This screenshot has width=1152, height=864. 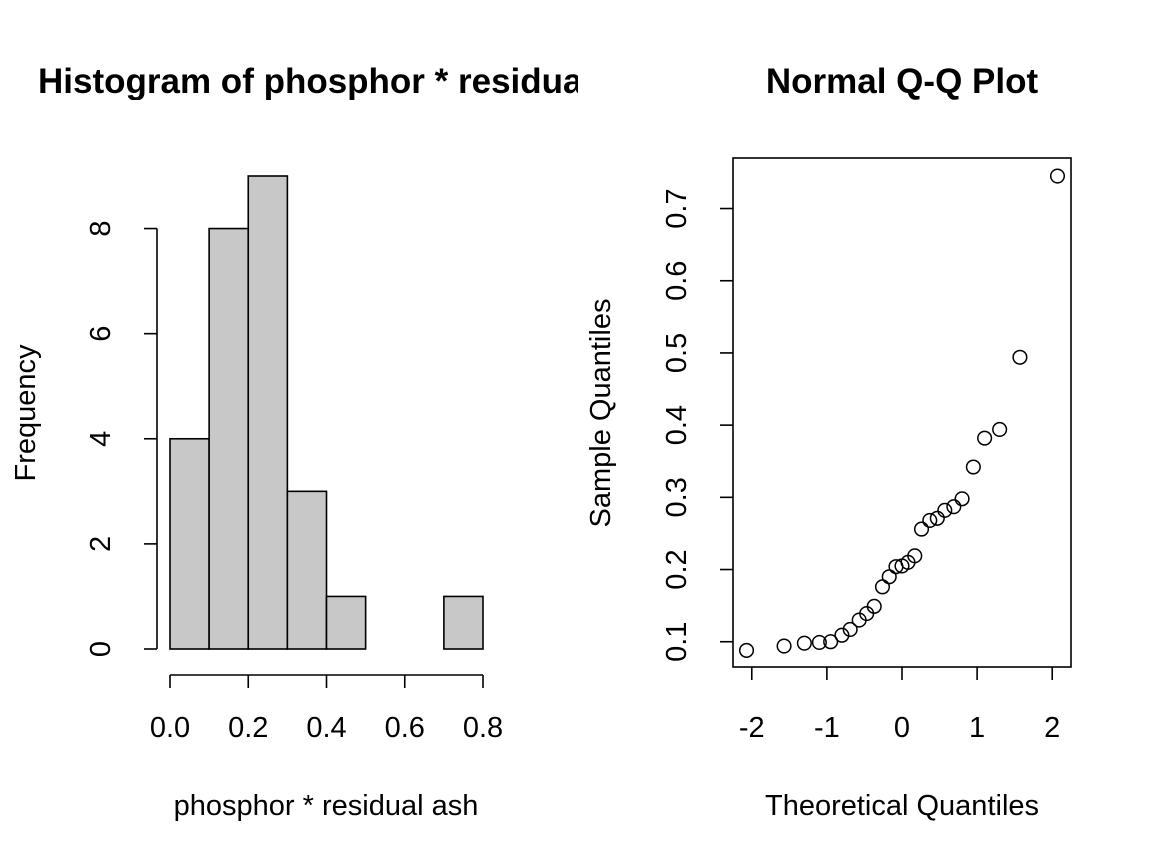 I want to click on qq-y-axis: 0.1 0.2 0.3 0.4 0.5 0.6 0.7, so click(x=697, y=425).